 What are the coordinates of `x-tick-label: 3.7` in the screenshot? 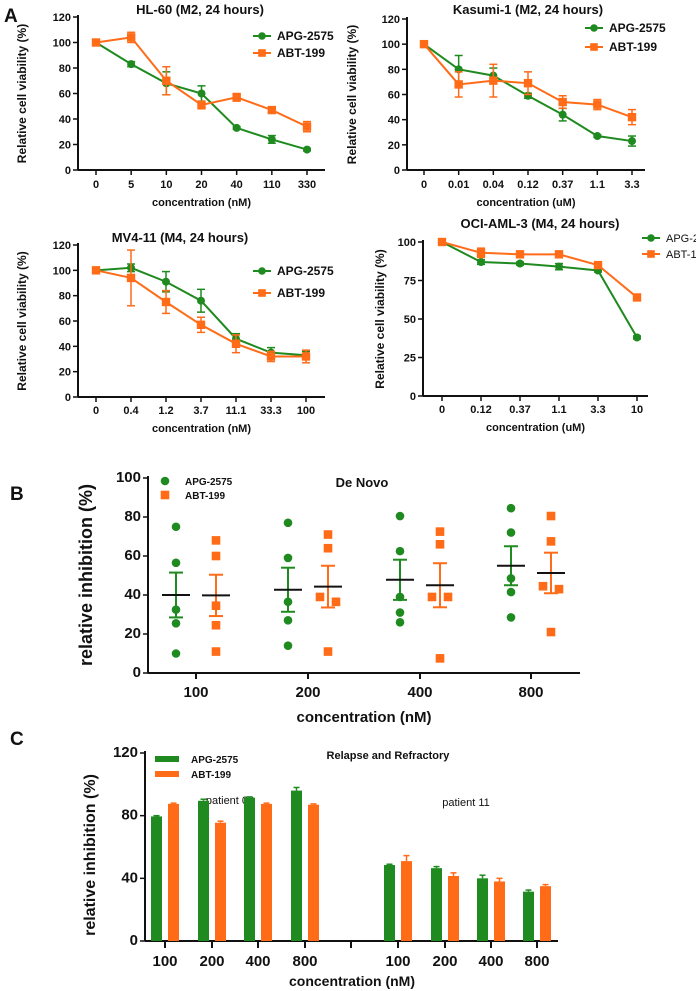 It's located at (200, 411).